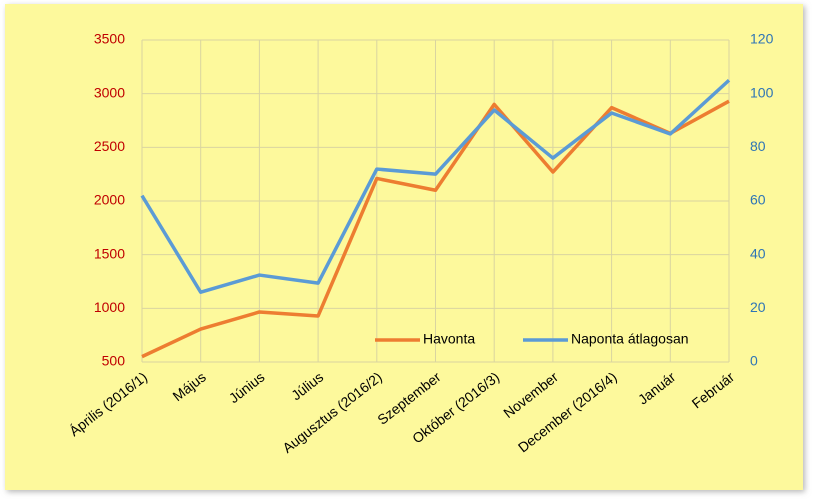 The height and width of the screenshot is (499, 813). What do you see at coordinates (109, 146) in the screenshot?
I see `y-tick-label: 2500` at bounding box center [109, 146].